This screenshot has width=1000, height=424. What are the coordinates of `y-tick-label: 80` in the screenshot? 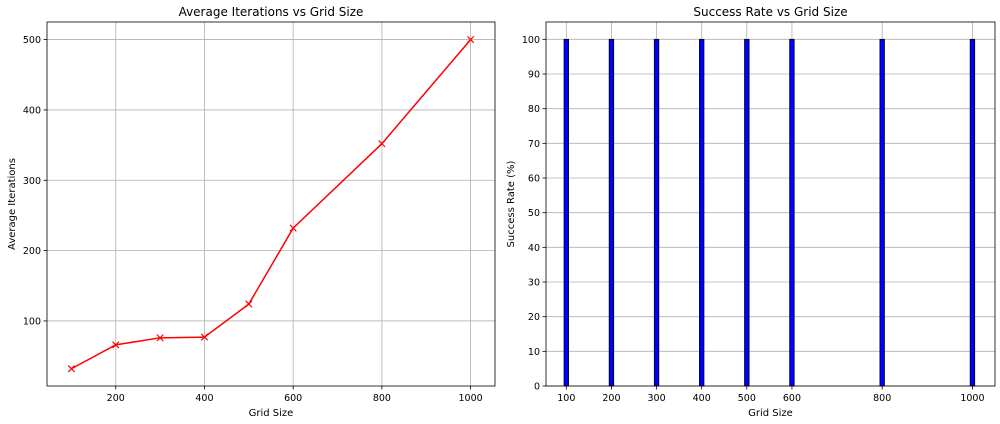 It's located at (534, 109).